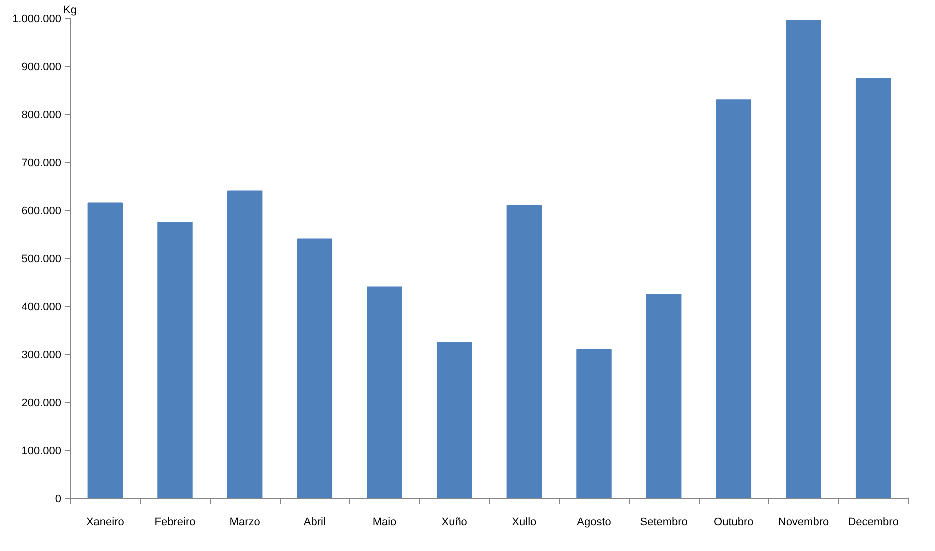  What do you see at coordinates (42, 308) in the screenshot?
I see `y-tick-label: 400.000` at bounding box center [42, 308].